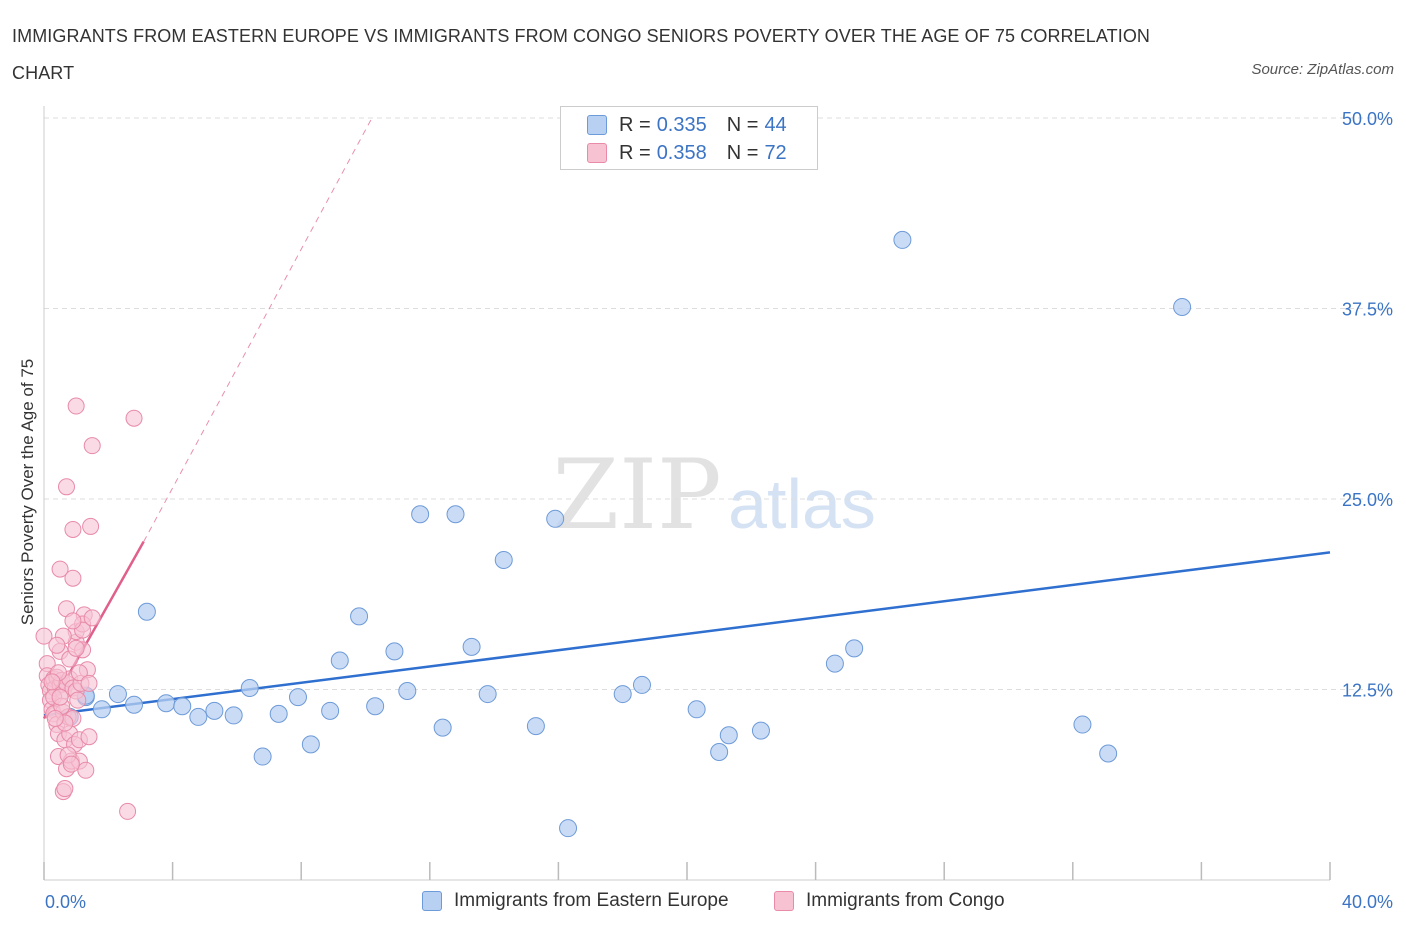 This screenshot has width=1406, height=930. I want to click on legend-row-congo: R = 0.358 N = 72, so click(687, 153).